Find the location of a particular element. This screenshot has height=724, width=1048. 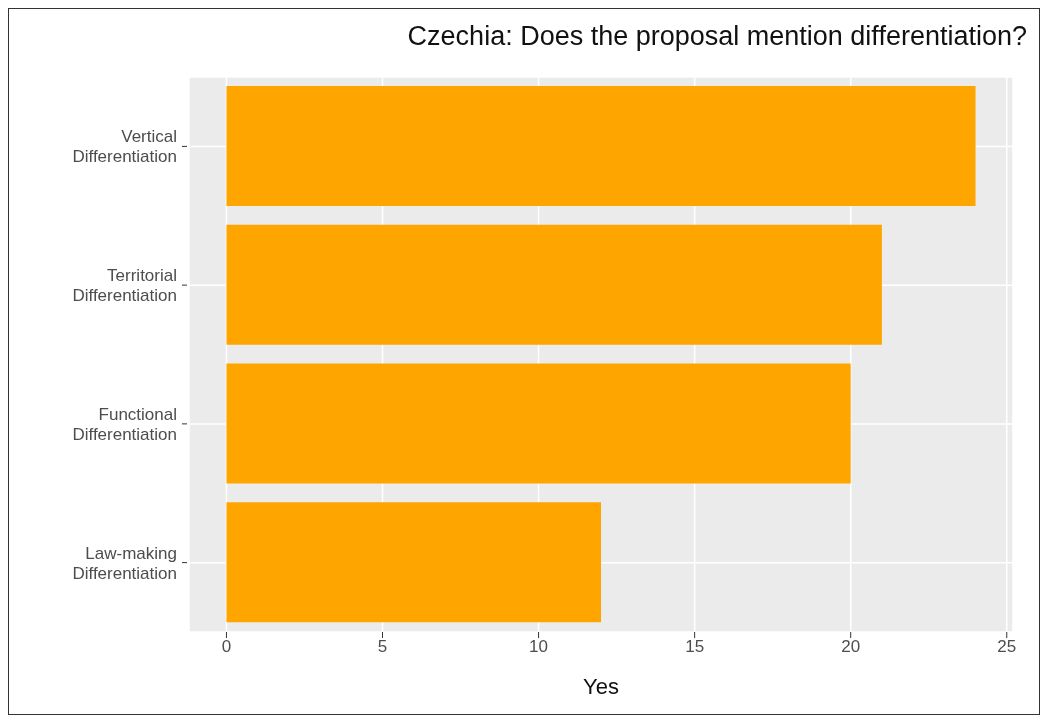

y-tick-label: Functional Differentiation is located at coordinates (124, 424).